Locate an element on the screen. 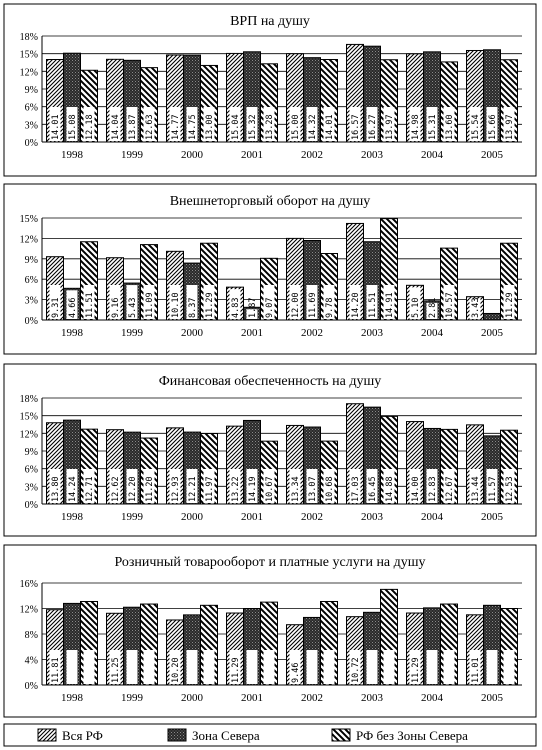  data-label: 14.91 is located at coordinates (390, 305).